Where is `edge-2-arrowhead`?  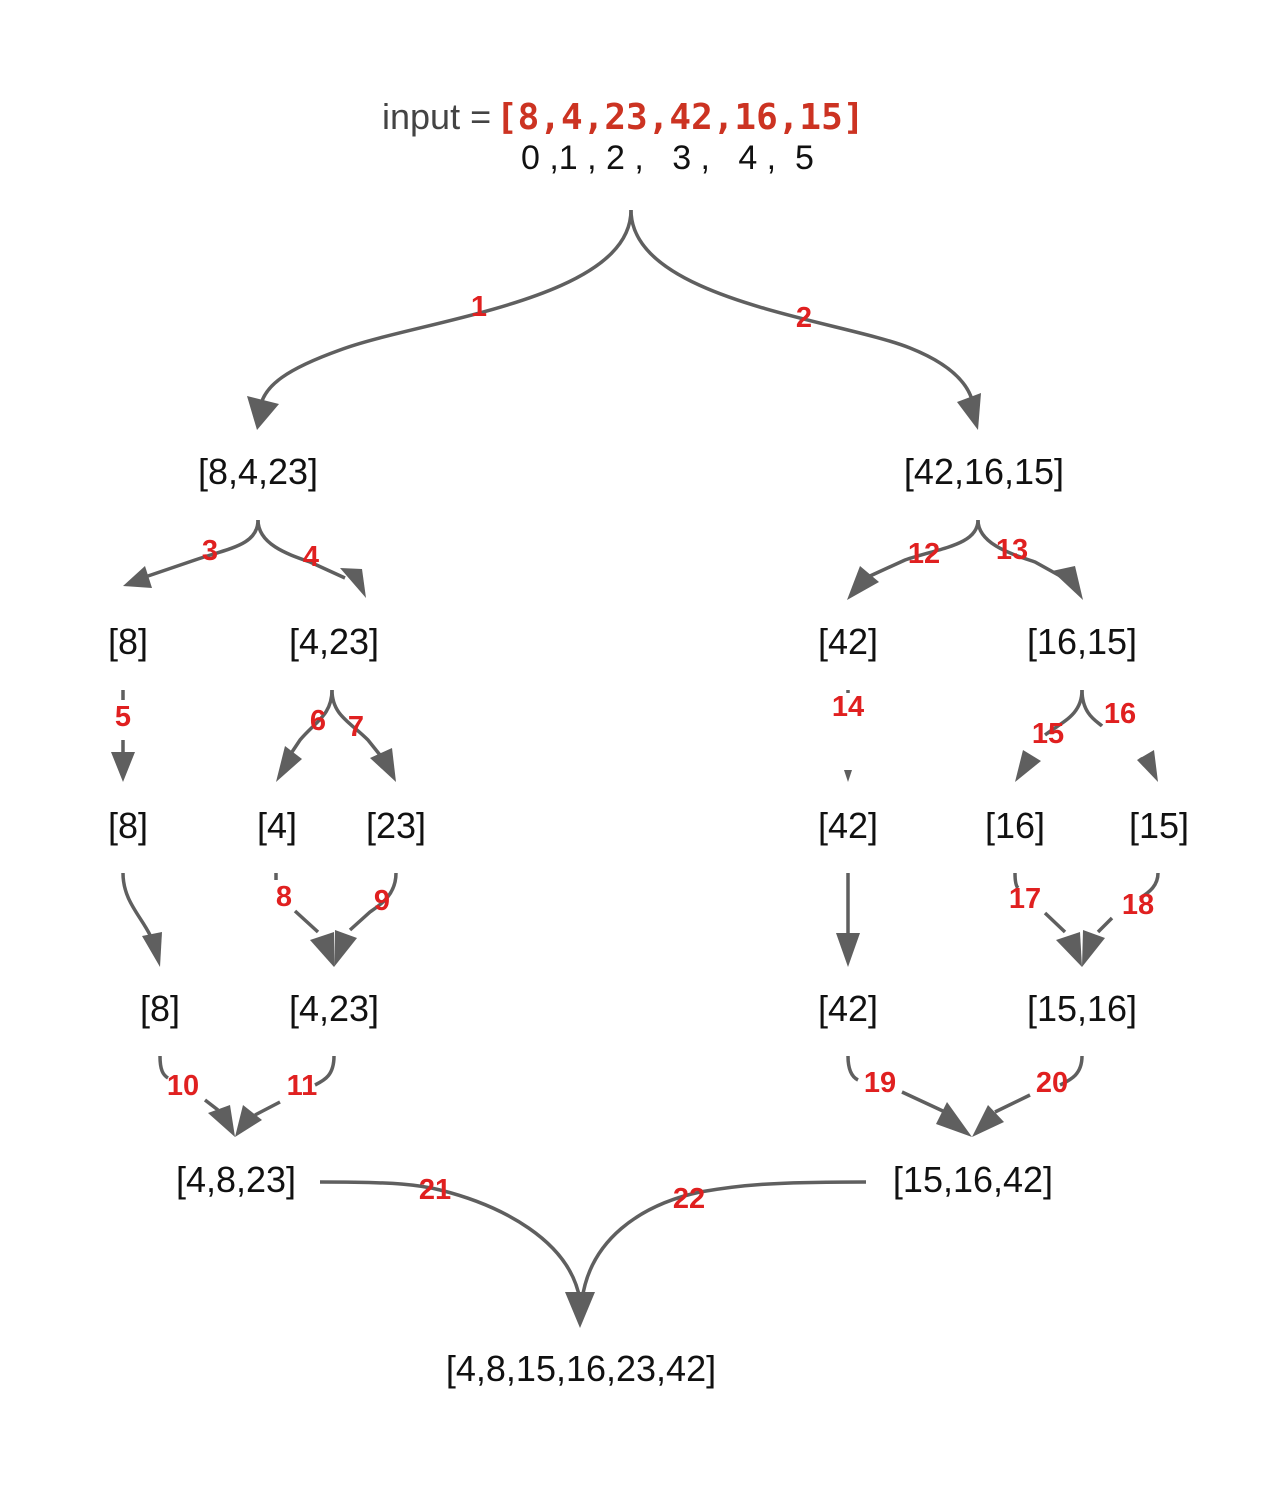
edge-2-arrowhead is located at coordinates (969, 411).